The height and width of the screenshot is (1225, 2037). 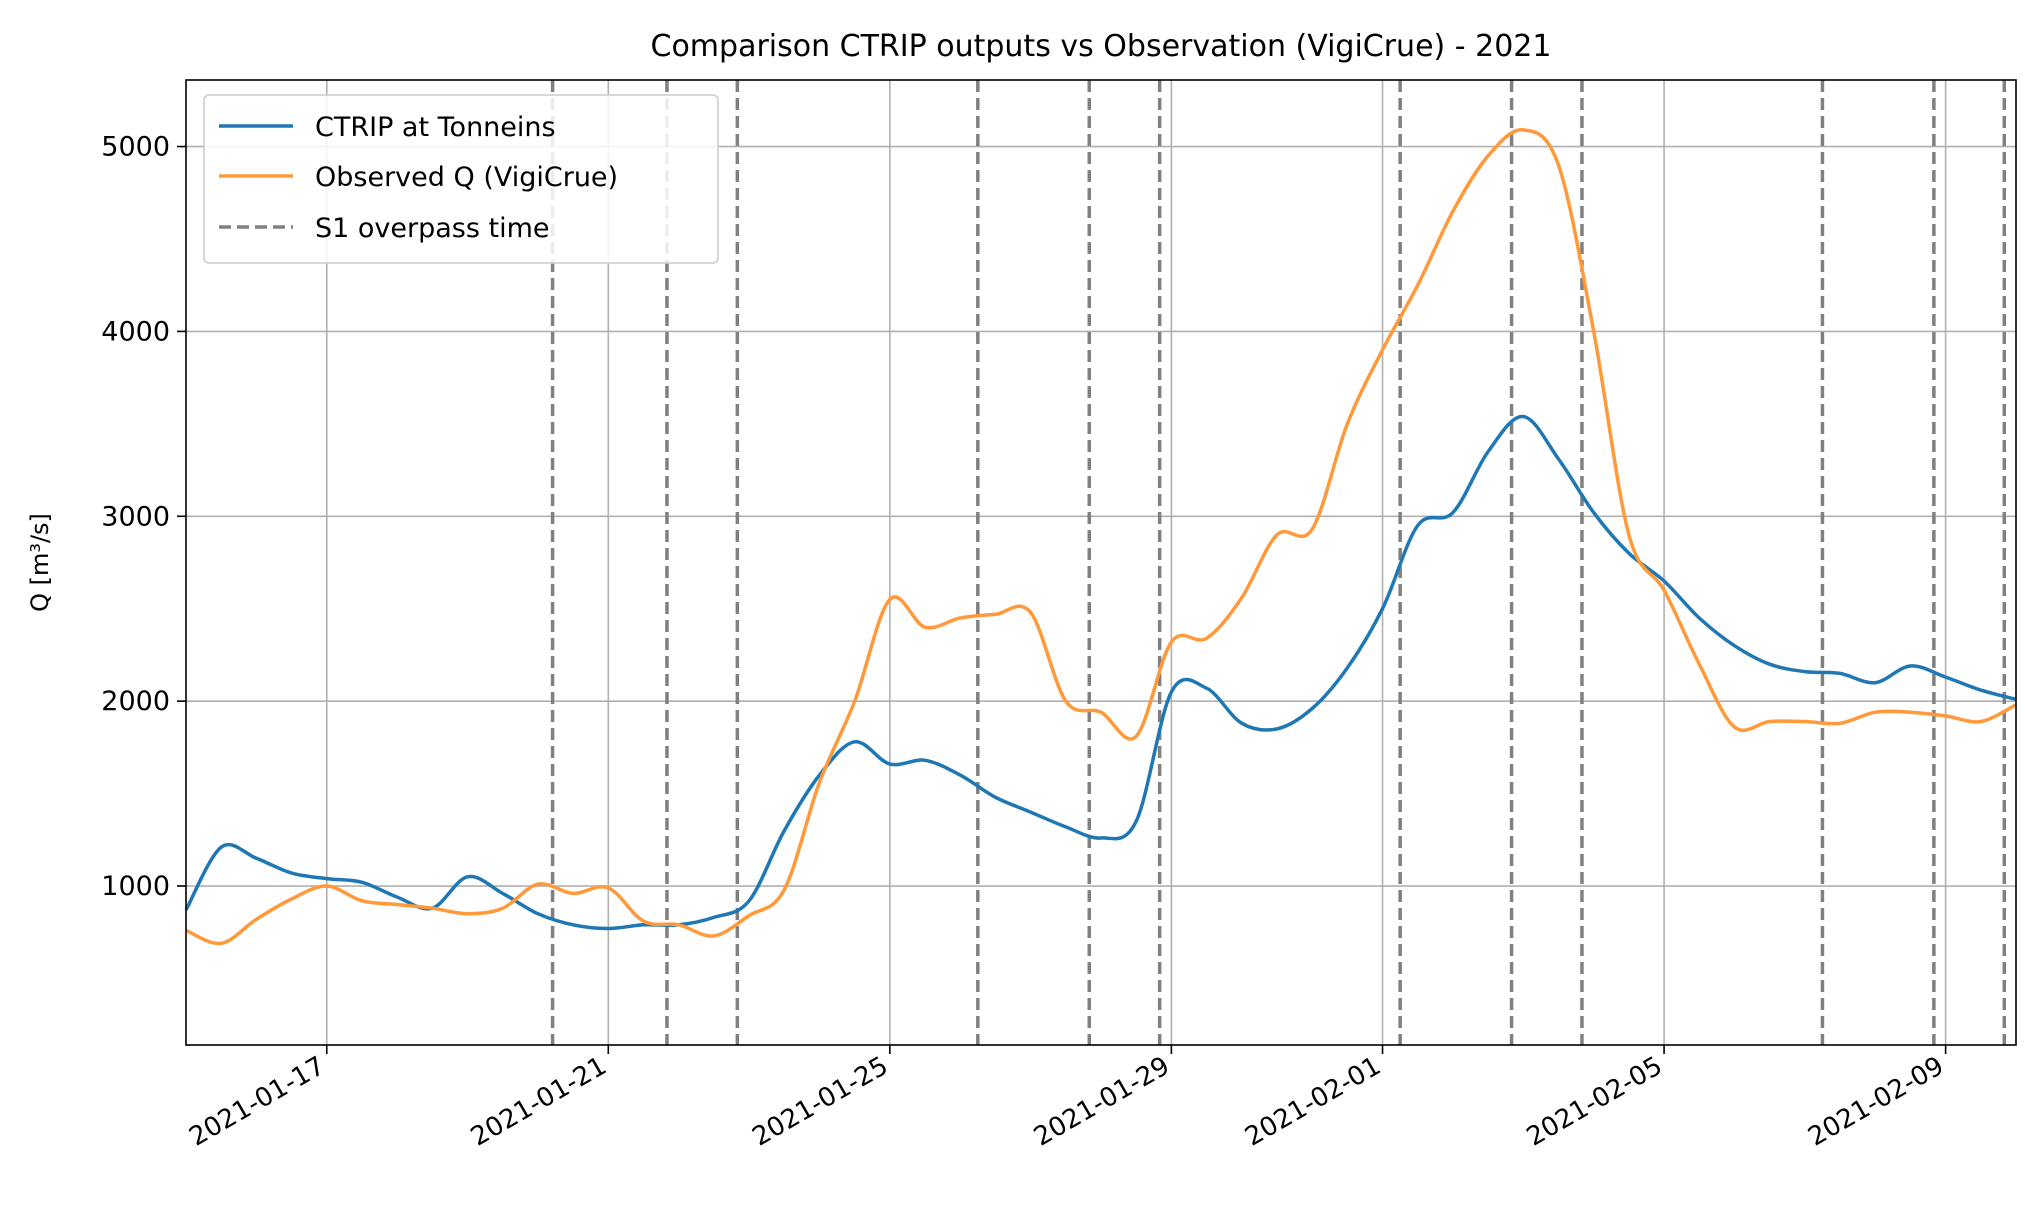 What do you see at coordinates (135, 701) in the screenshot?
I see `y-tick-label: 2000` at bounding box center [135, 701].